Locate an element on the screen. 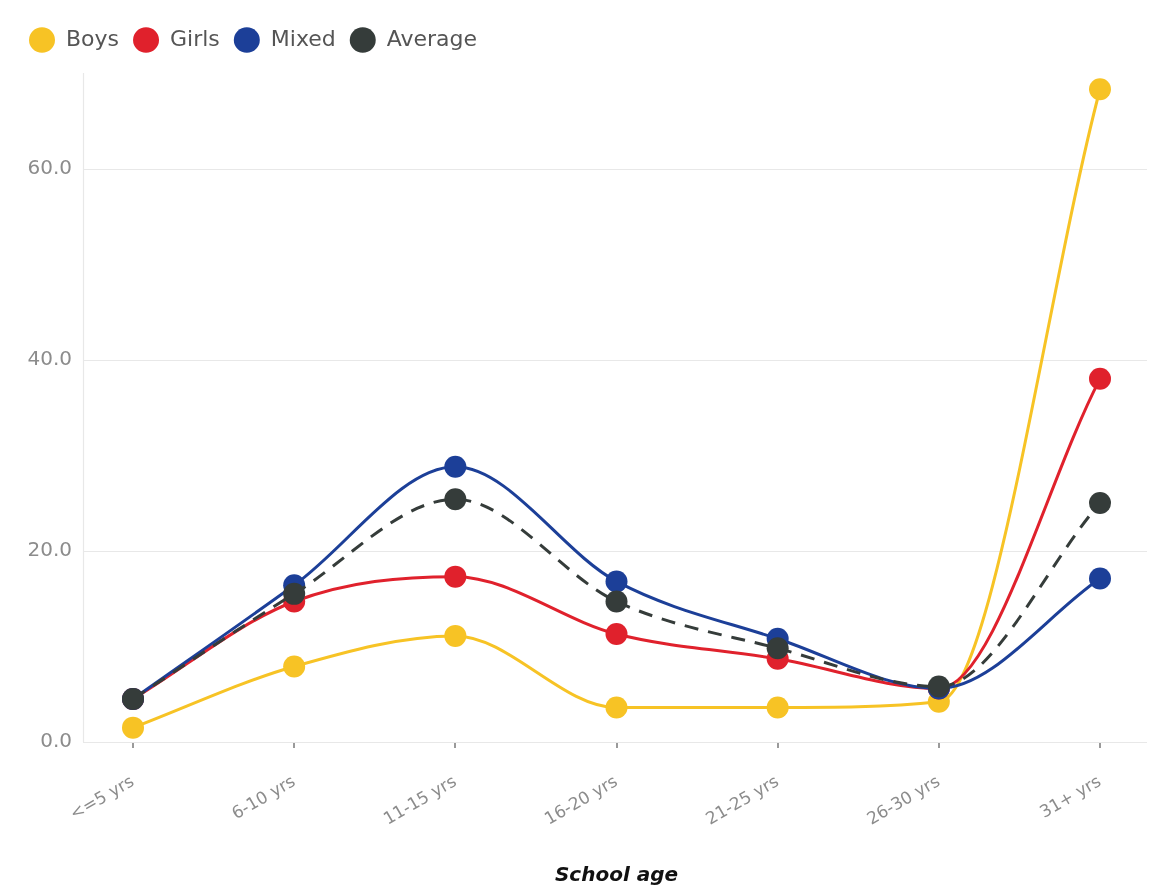 This screenshot has width=1171, height=892. x-tick-label: 6-10 yrs is located at coordinates (263, 797).